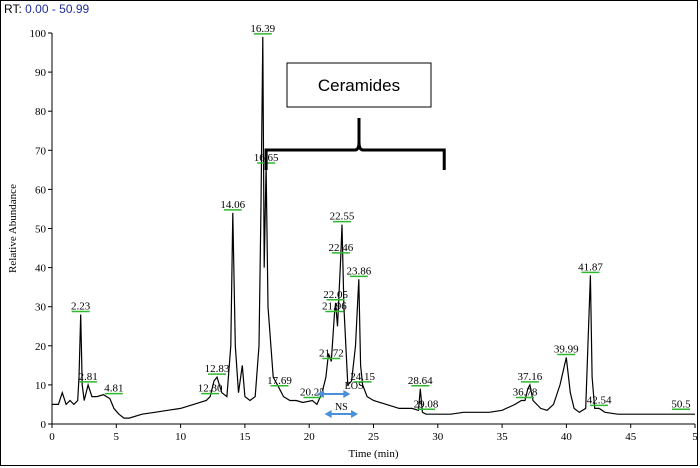 The image size is (700, 468). What do you see at coordinates (355, 414) in the screenshot?
I see `ns-arrow-head-right` at bounding box center [355, 414].